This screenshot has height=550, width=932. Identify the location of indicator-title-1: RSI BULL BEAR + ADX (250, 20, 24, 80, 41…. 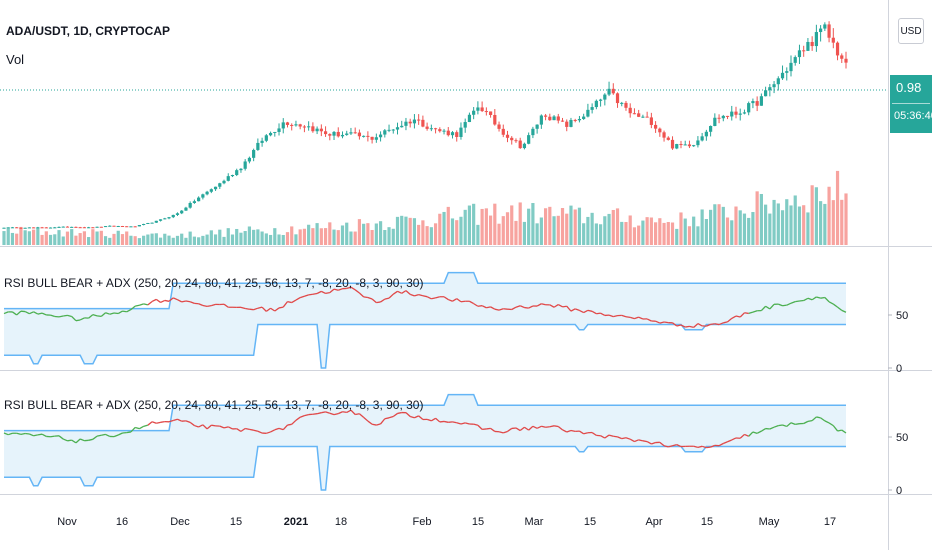
(214, 283).